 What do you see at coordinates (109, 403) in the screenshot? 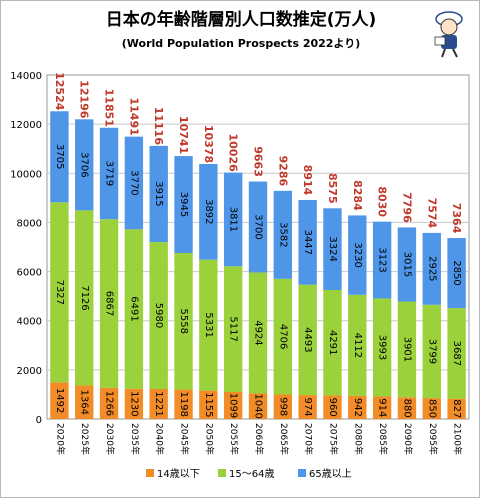
I see `segment-value-label: 1266` at bounding box center [109, 403].